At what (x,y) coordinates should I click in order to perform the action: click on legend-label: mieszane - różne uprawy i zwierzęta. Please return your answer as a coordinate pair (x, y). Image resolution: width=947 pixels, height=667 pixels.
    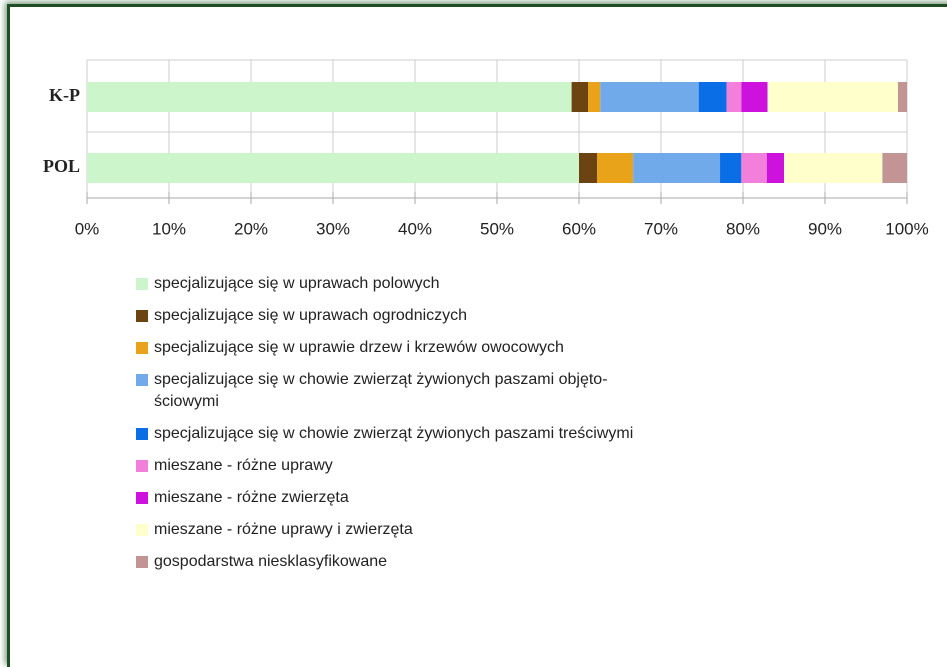
    Looking at the image, I should click on (283, 529).